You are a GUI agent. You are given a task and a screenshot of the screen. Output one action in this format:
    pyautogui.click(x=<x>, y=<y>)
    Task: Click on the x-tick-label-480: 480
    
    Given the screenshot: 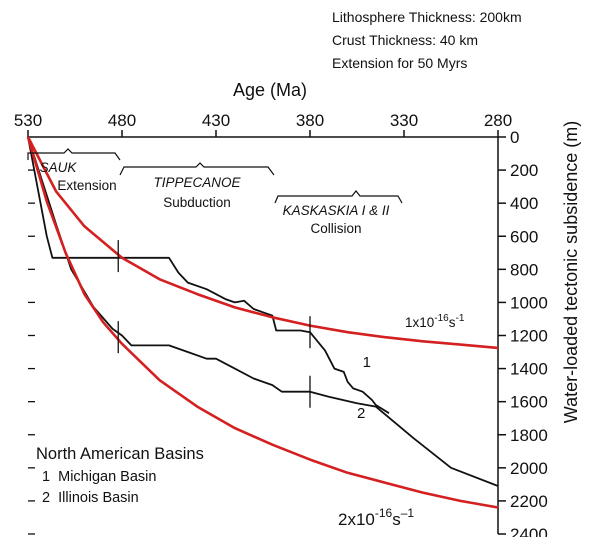 What is the action you would take?
    pyautogui.click(x=122, y=120)
    